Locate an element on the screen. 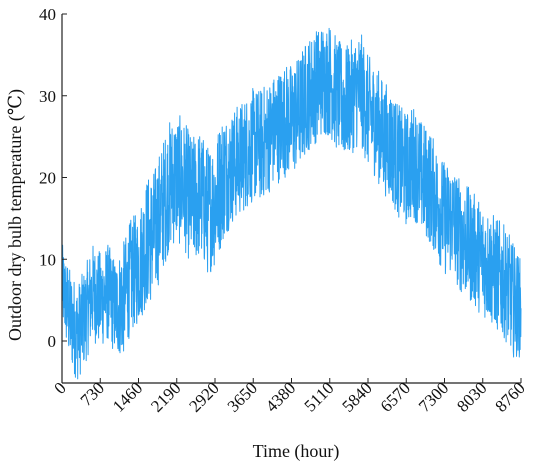  y-axis-title: Outdoor dry bulb temperature (℃) is located at coordinates (15, 215).